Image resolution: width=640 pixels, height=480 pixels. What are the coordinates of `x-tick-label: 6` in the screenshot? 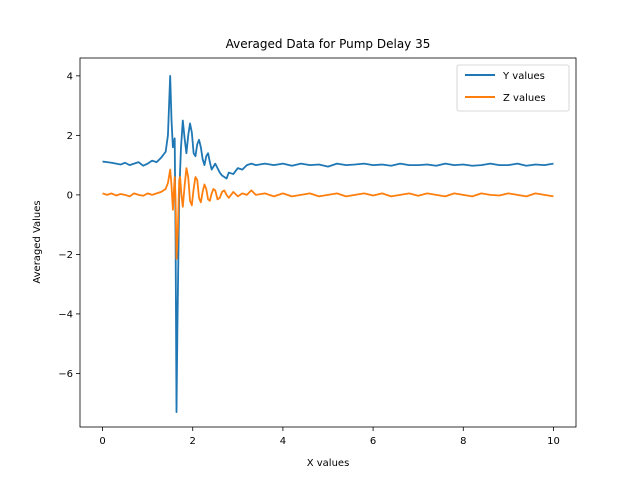 It's located at (373, 441).